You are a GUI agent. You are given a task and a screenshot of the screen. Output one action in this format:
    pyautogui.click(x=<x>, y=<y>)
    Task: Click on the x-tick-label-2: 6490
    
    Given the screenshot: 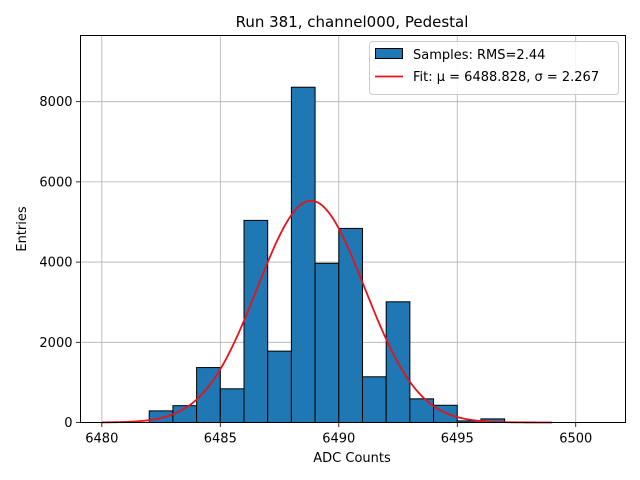 What is the action you would take?
    pyautogui.click(x=338, y=439)
    